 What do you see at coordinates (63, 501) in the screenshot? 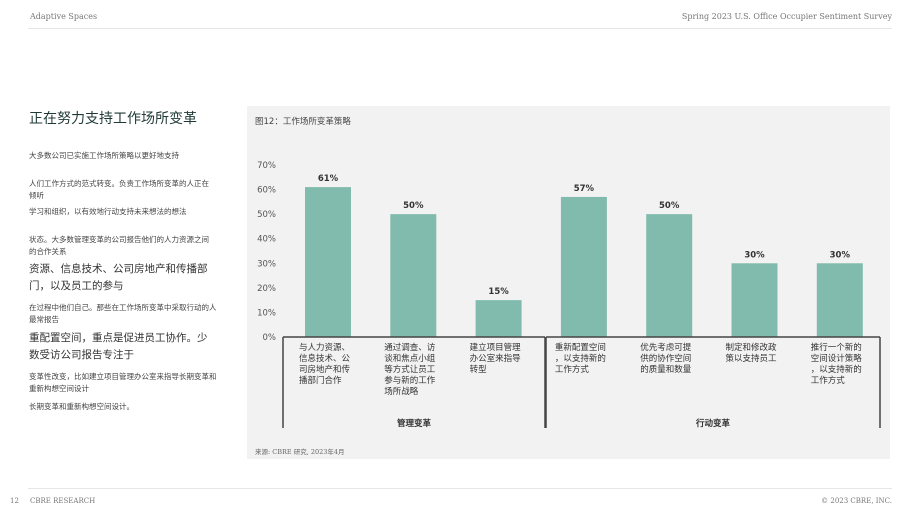
I see `footer-brand: CBRE RESEARCH` at bounding box center [63, 501].